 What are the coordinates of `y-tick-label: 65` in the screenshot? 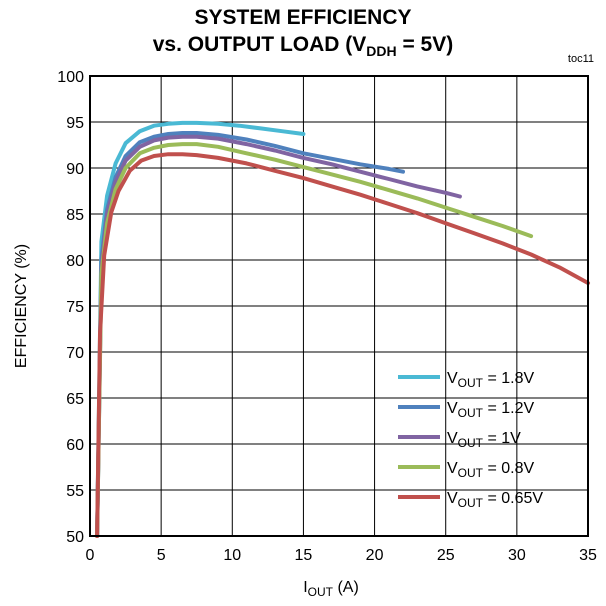 It's located at (75, 399).